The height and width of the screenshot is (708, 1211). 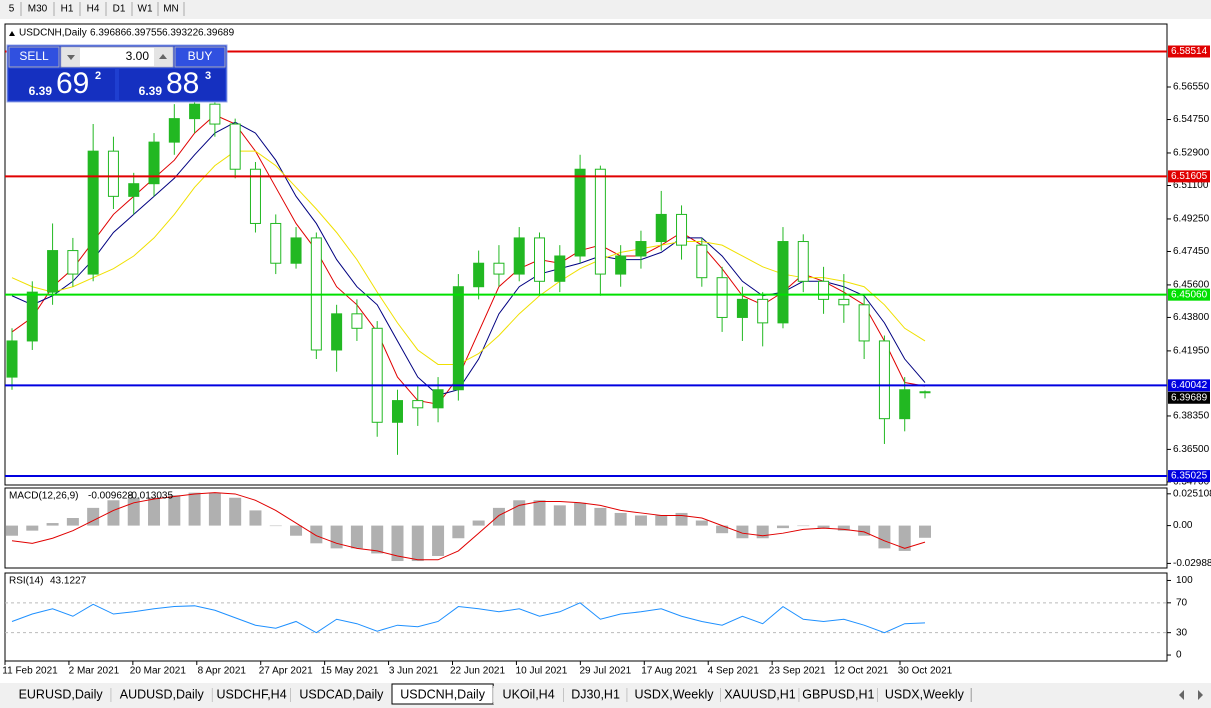 What do you see at coordinates (94, 671) in the screenshot?
I see `x-tick-label: 2 Mar 2021` at bounding box center [94, 671].